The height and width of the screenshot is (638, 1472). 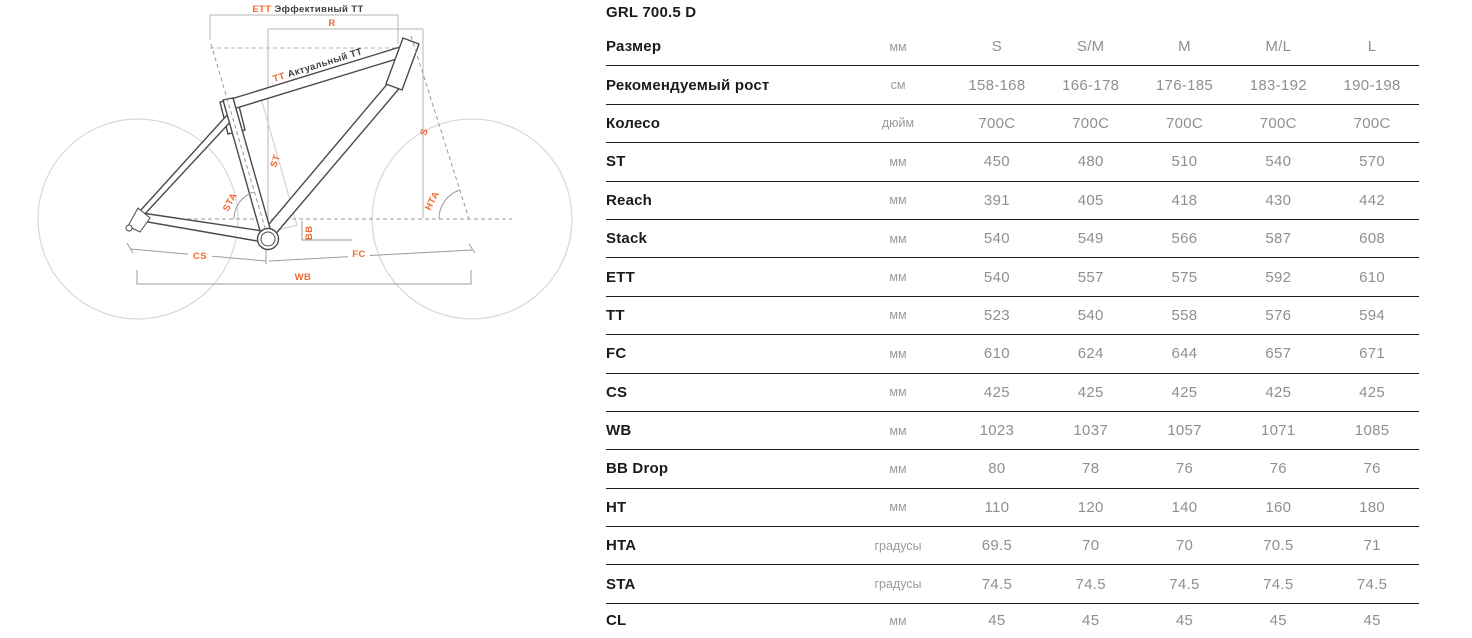 I want to click on row-value: 110, so click(x=997, y=507).